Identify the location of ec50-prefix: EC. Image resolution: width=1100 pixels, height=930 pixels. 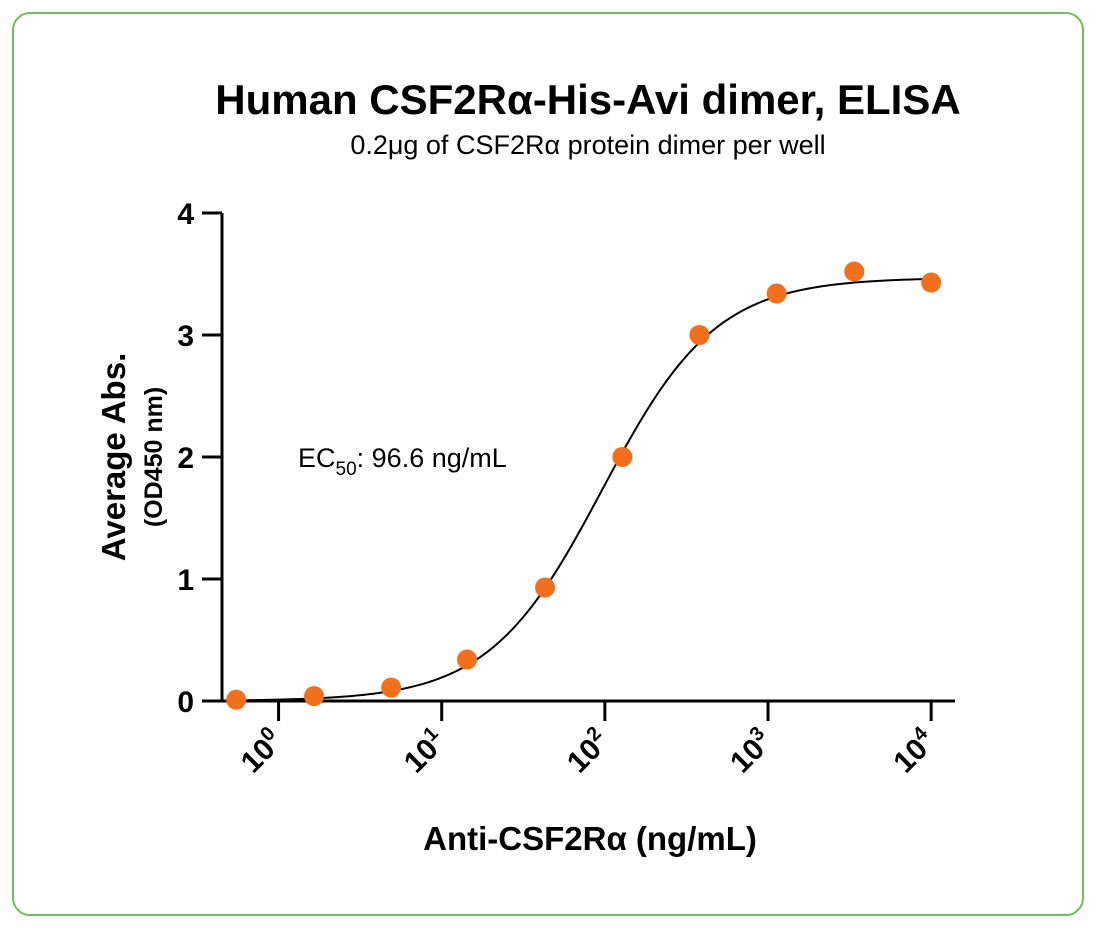
(317, 458).